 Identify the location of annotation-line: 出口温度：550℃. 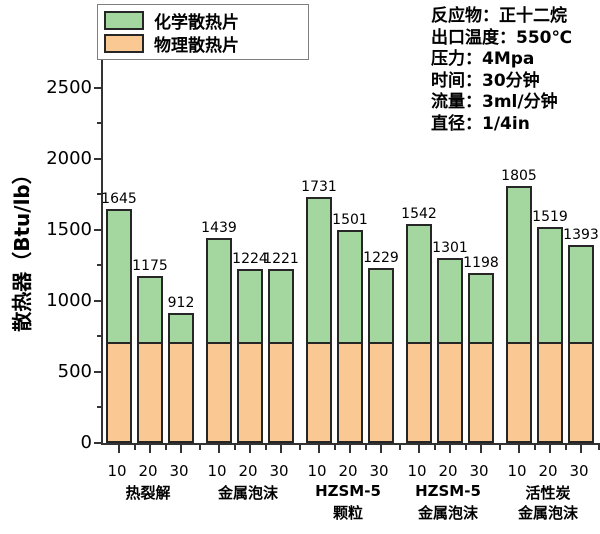
(502, 37).